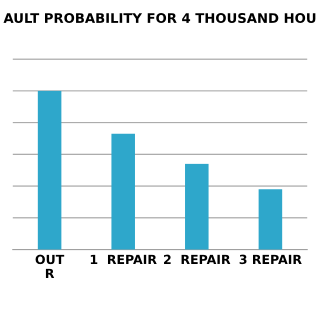 This screenshot has width=320, height=320. Describe the element at coordinates (197, 259) in the screenshot. I see `x-tick-label: 2 REPAIR` at that location.